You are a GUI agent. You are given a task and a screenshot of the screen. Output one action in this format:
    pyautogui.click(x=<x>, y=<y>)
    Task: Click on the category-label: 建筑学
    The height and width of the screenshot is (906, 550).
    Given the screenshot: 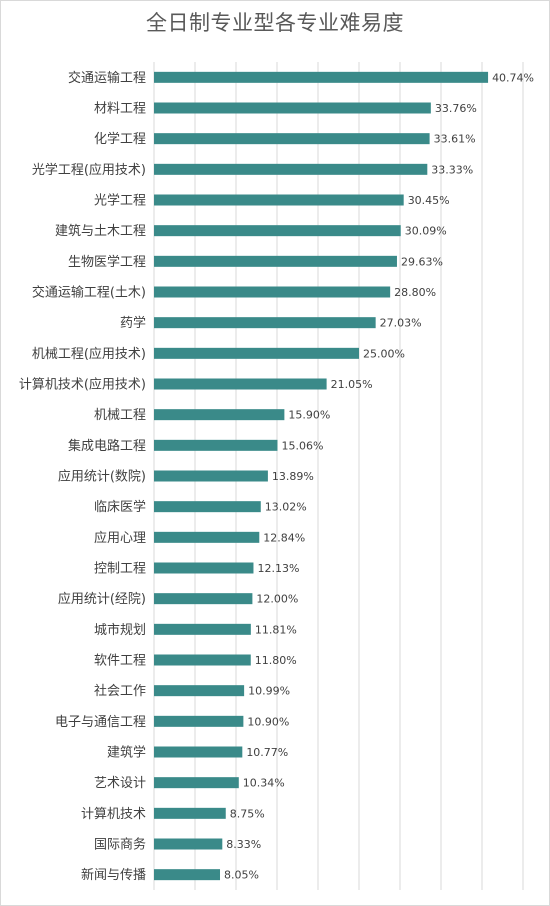 What is the action you would take?
    pyautogui.click(x=126, y=753)
    